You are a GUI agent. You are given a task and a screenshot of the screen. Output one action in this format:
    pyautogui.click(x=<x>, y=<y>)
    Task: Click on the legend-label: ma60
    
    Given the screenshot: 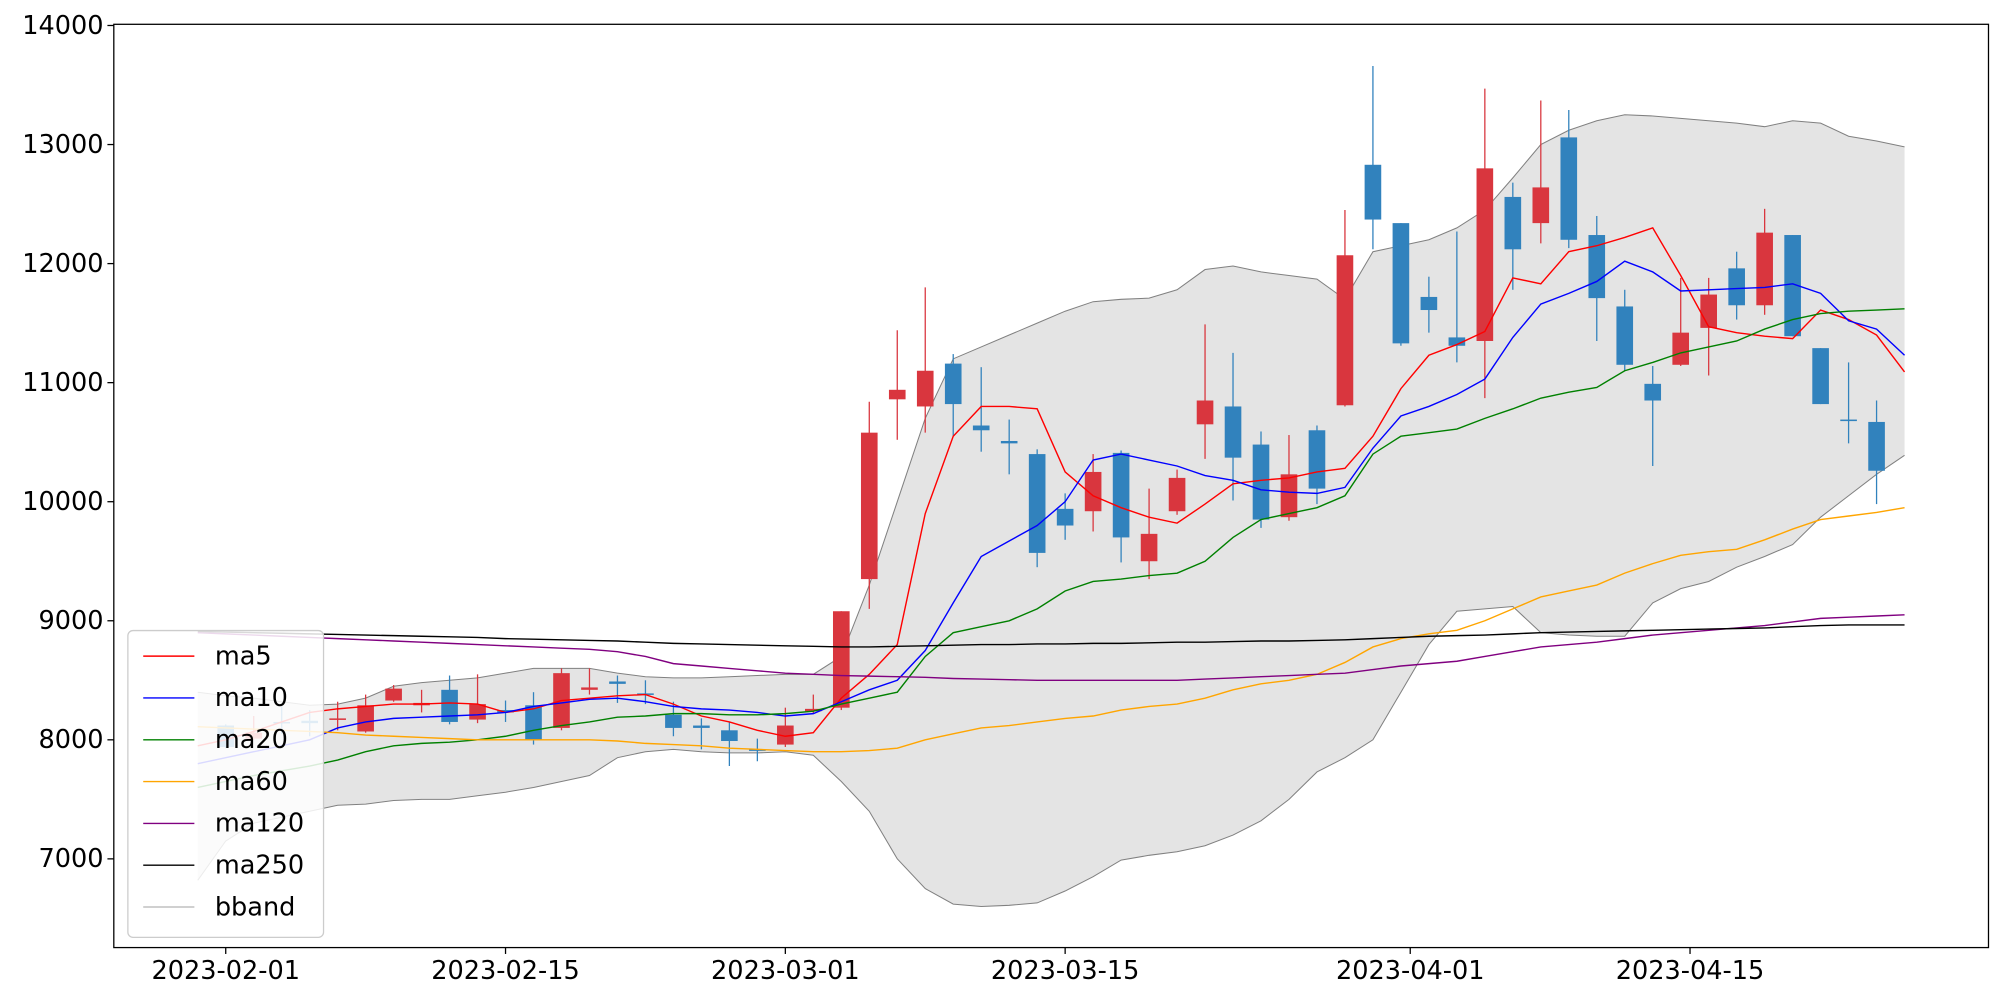 What is the action you would take?
    pyautogui.click(x=251, y=782)
    